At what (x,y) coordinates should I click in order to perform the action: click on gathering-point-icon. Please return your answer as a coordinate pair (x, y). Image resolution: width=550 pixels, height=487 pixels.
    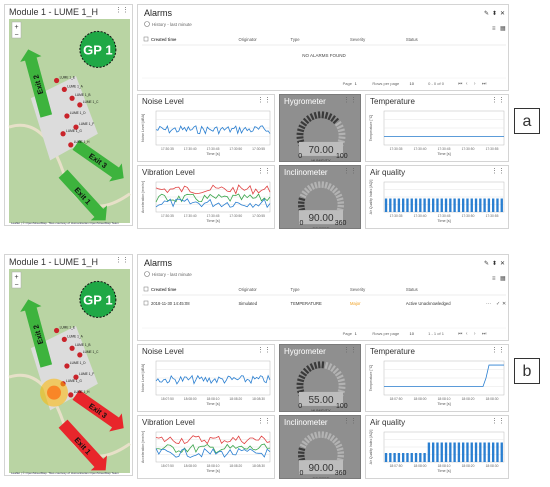
    Looking at the image, I should click on (98, 299).